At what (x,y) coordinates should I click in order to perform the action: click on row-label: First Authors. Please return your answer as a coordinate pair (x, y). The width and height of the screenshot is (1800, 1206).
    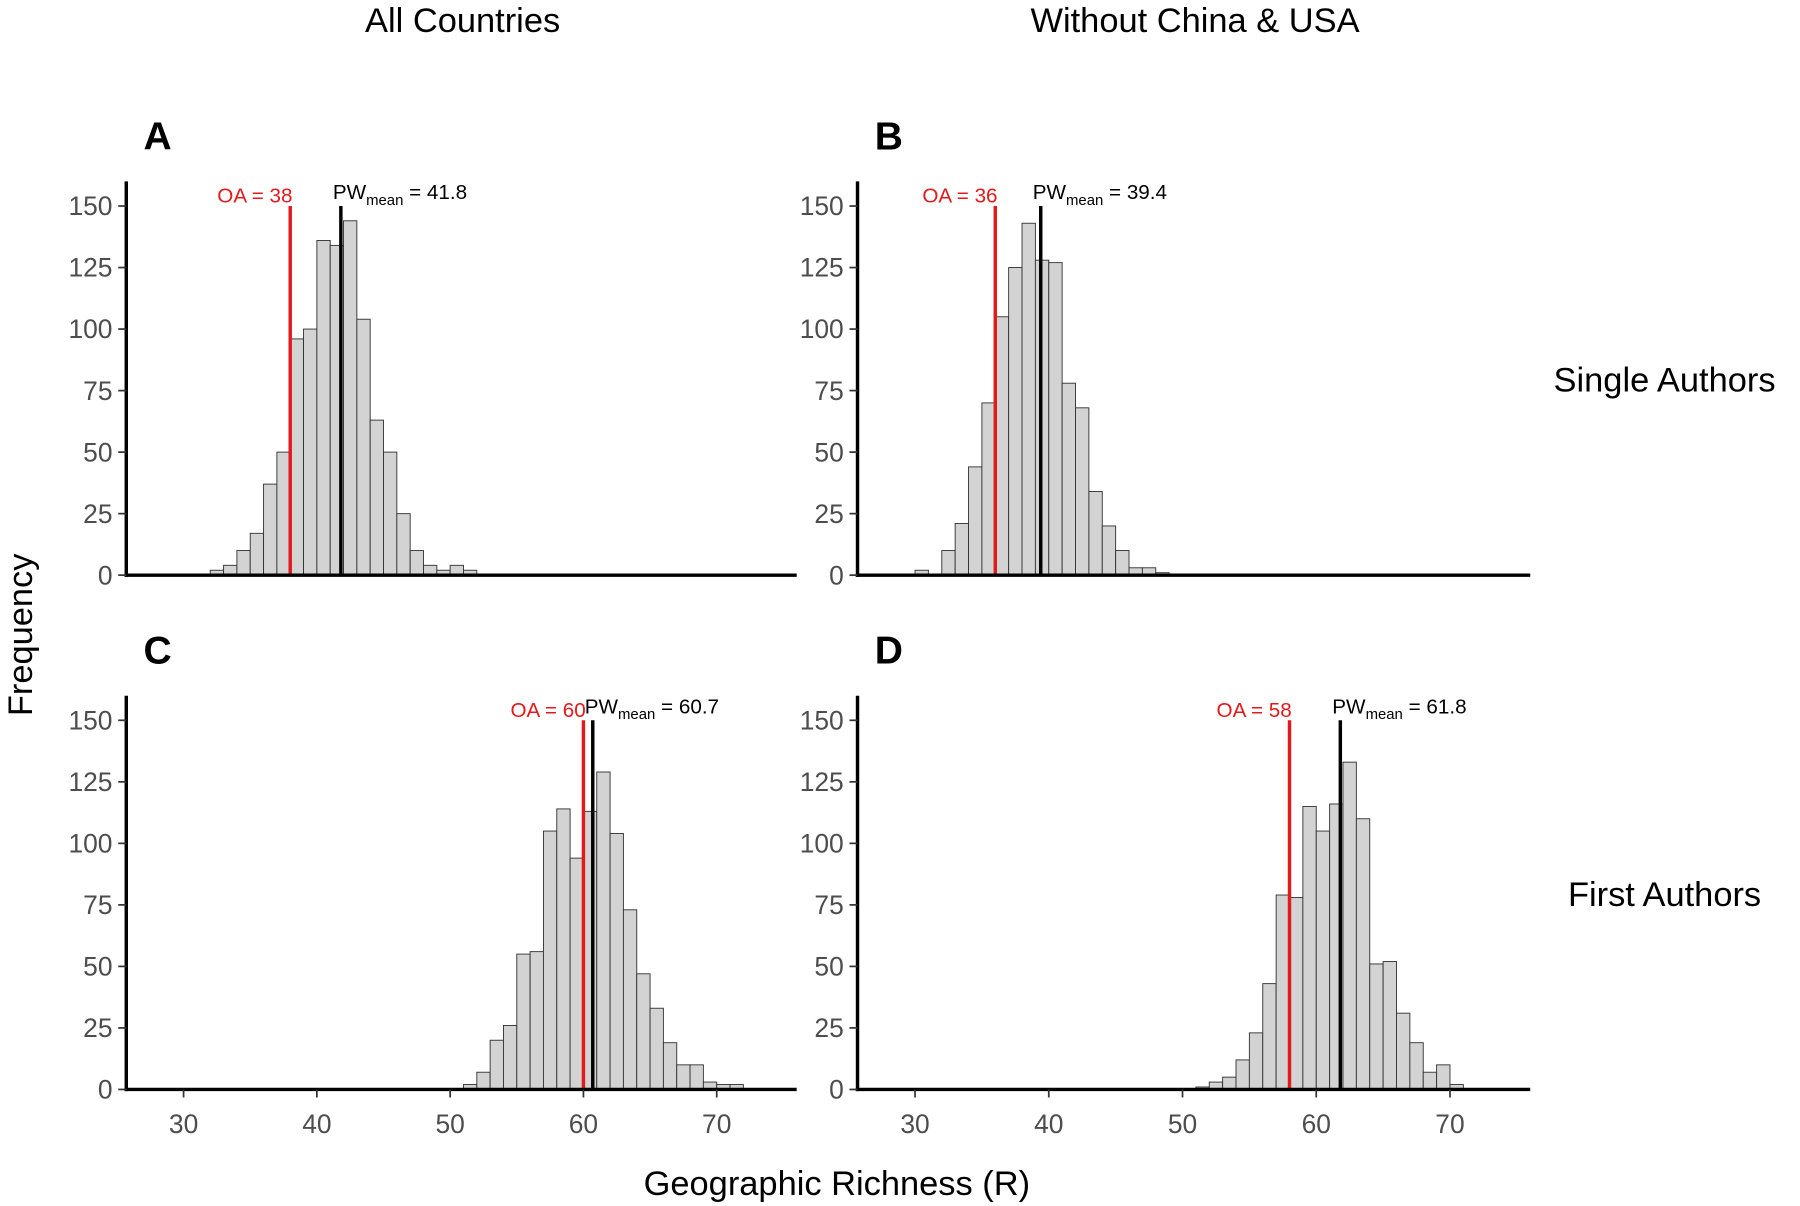
    Looking at the image, I should click on (1664, 895).